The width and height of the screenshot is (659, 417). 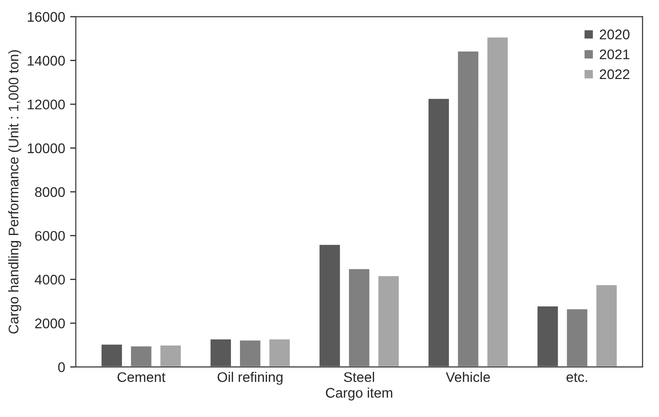 I want to click on legend-label: 2021, so click(x=615, y=54).